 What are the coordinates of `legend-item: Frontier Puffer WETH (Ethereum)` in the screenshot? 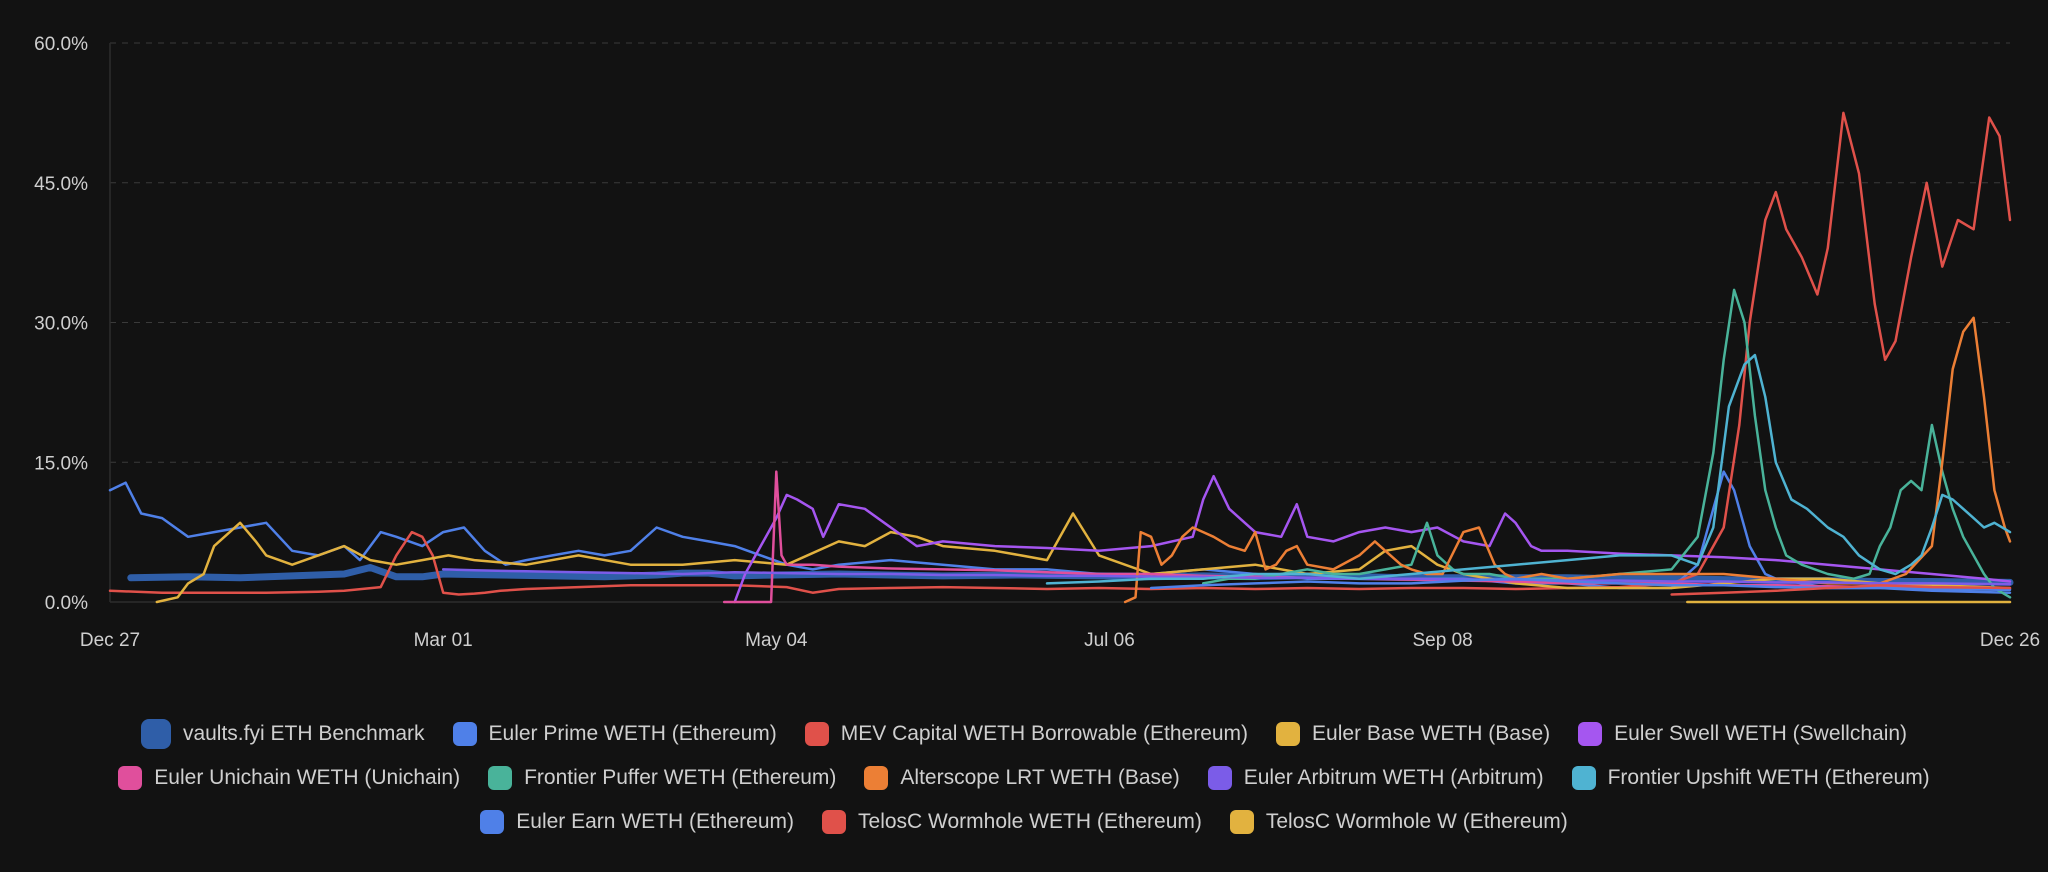 It's located at (662, 778).